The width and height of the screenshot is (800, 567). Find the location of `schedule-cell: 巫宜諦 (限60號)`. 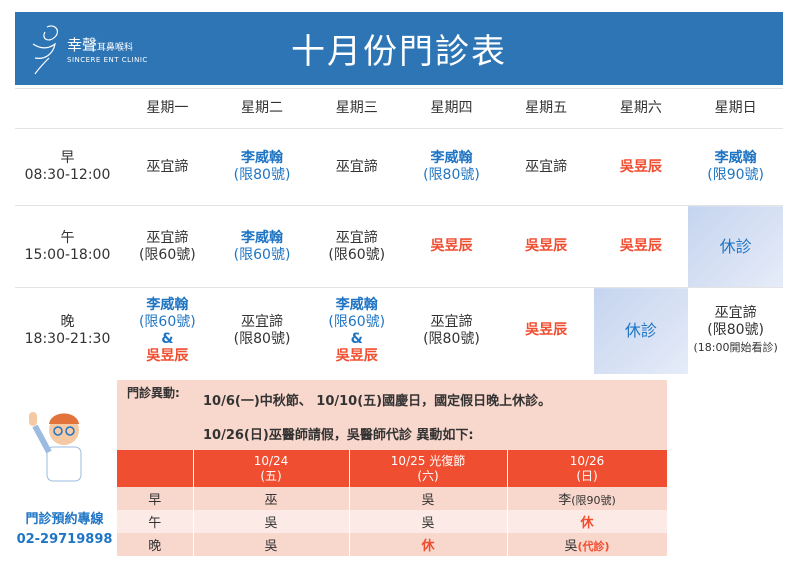

schedule-cell: 巫宜諦 (限60號) is located at coordinates (357, 246).